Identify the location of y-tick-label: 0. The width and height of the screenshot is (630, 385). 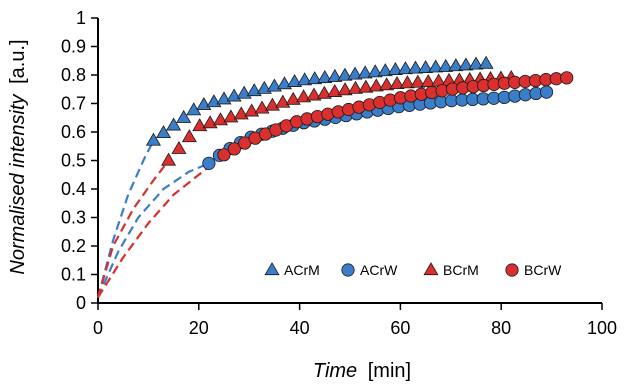
(81, 303).